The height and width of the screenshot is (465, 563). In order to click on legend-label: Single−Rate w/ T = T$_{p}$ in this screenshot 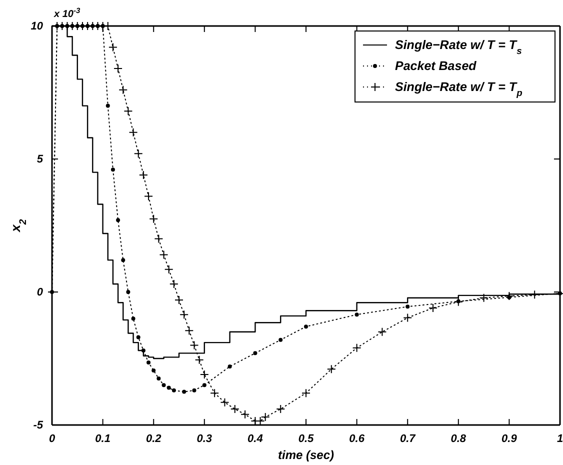, I will do `click(459, 89)`.